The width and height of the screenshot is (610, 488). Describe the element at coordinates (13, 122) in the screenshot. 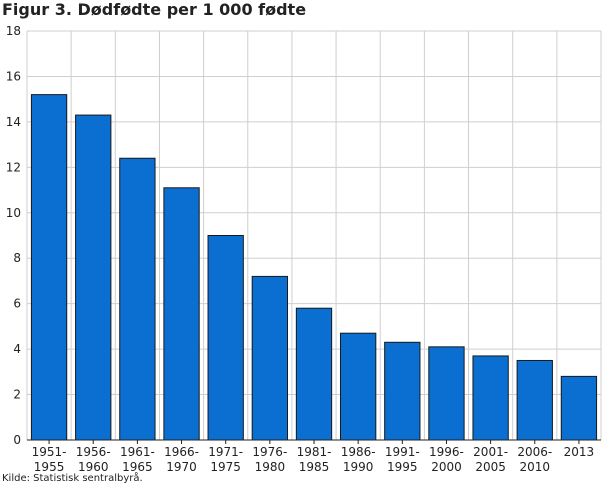

I see `y-tick-label: 14` at that location.